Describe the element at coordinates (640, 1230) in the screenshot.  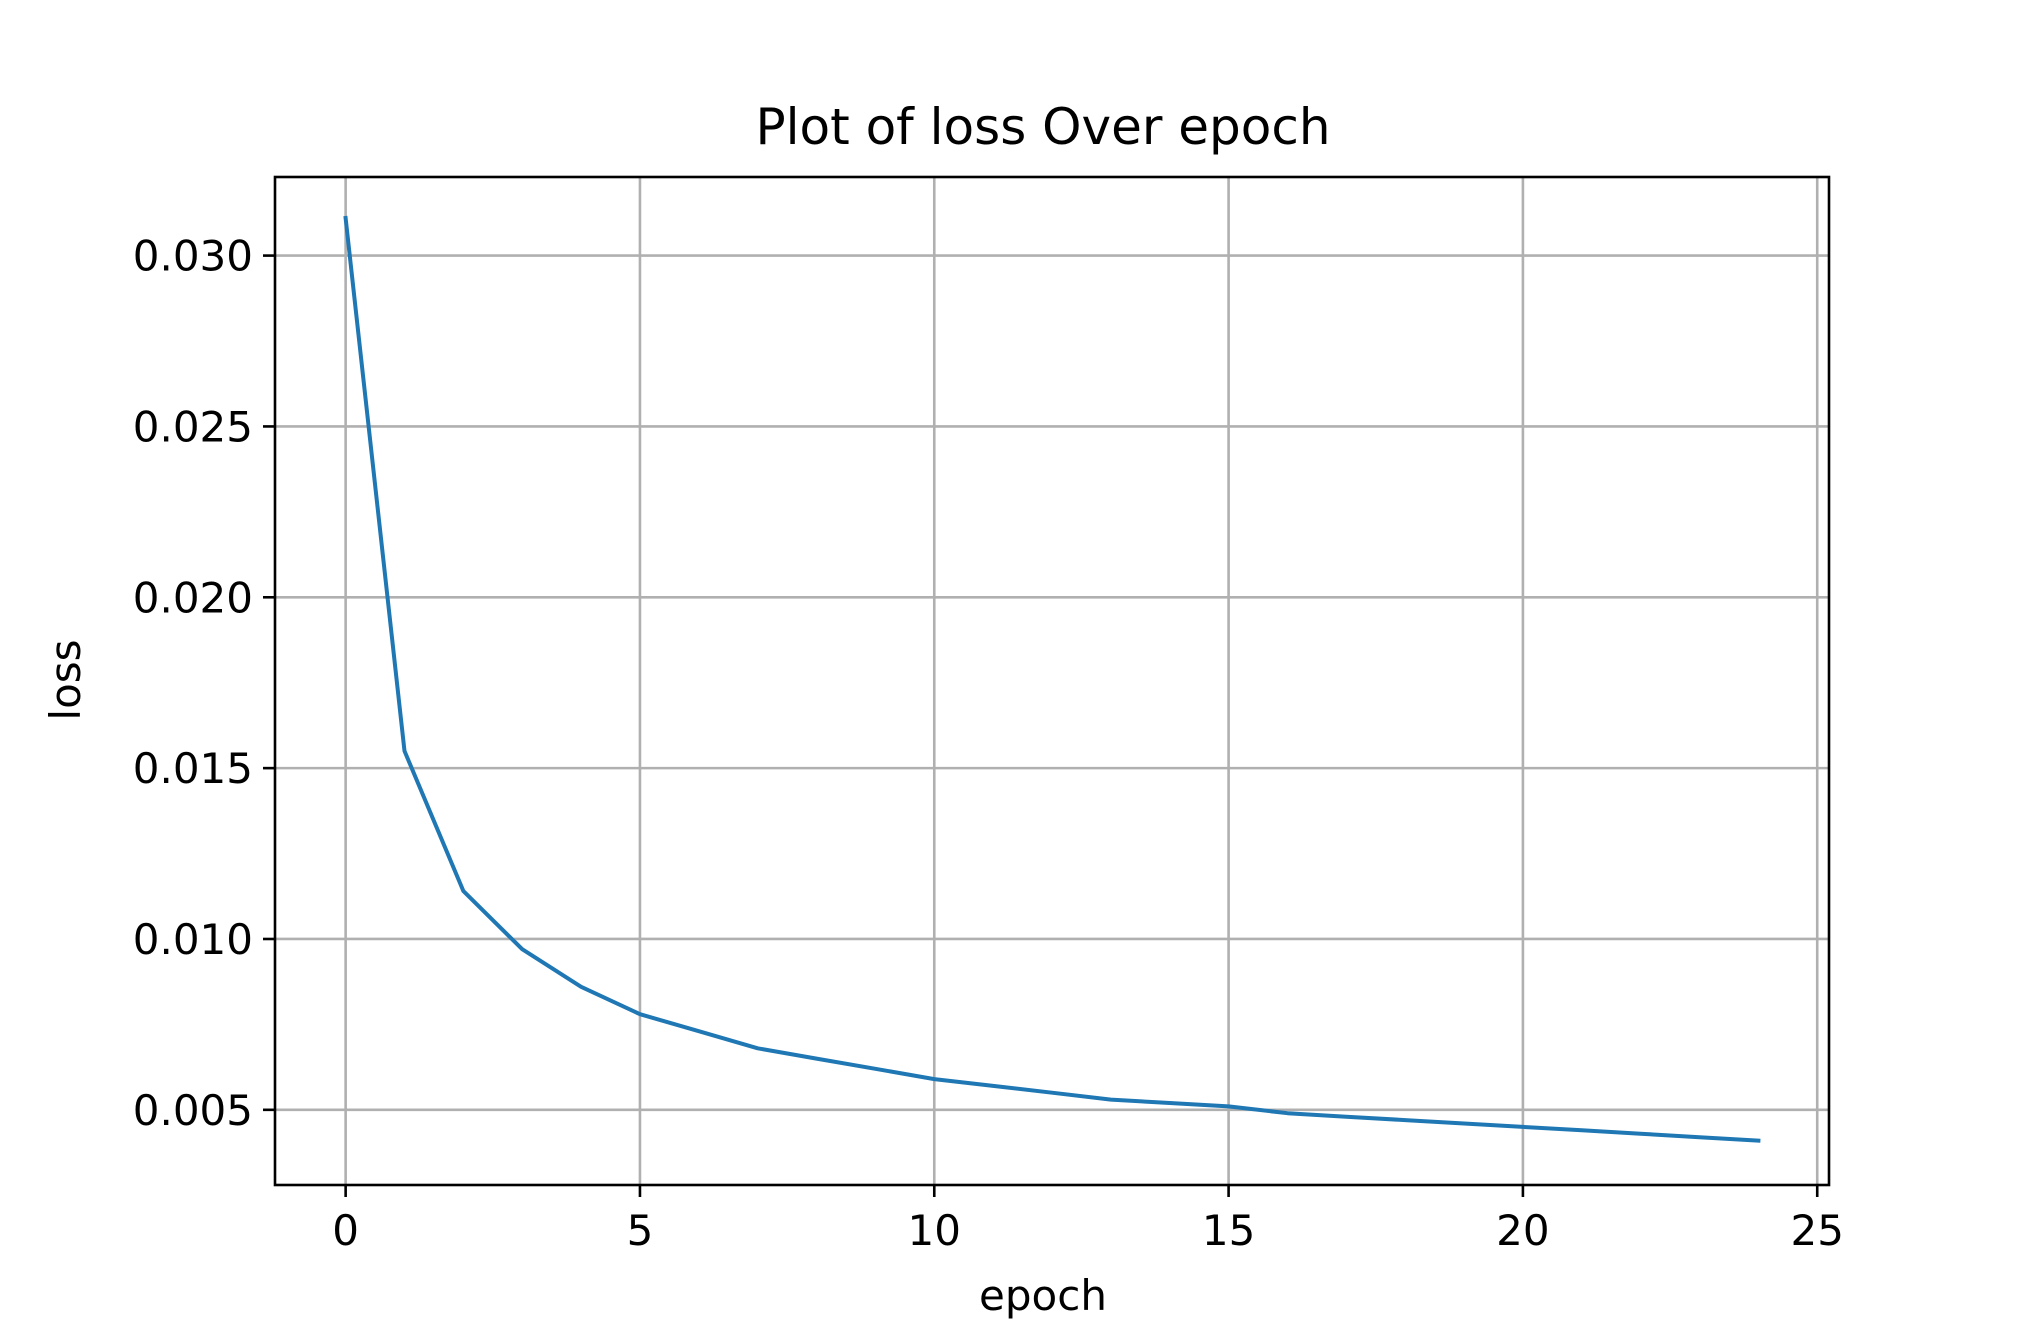
I see `x-tick-label: 5` at that location.